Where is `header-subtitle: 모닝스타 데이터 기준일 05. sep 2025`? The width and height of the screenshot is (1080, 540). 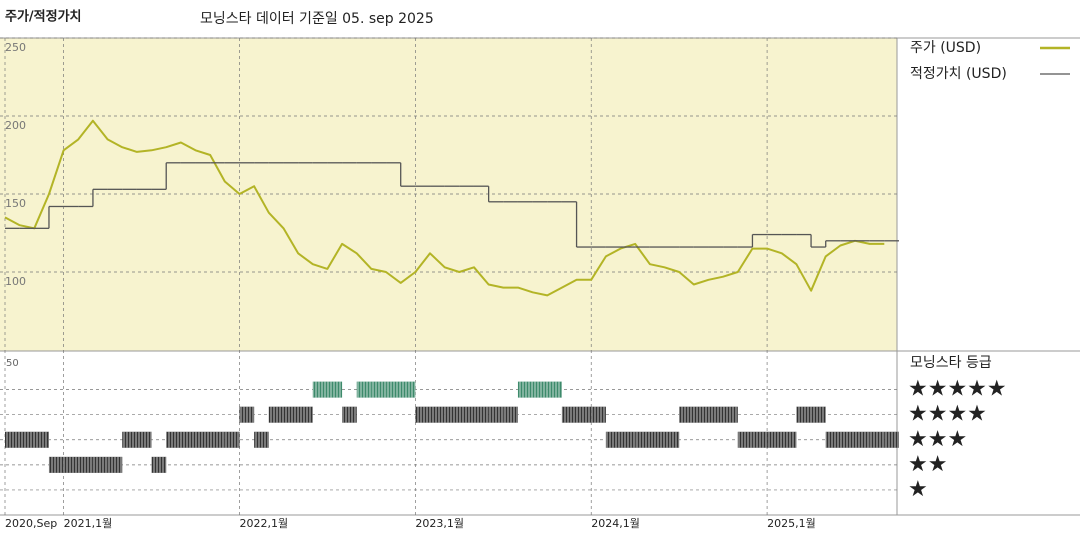
header-subtitle: 모닝스타 데이터 기준일 05. sep 2025 is located at coordinates (317, 19).